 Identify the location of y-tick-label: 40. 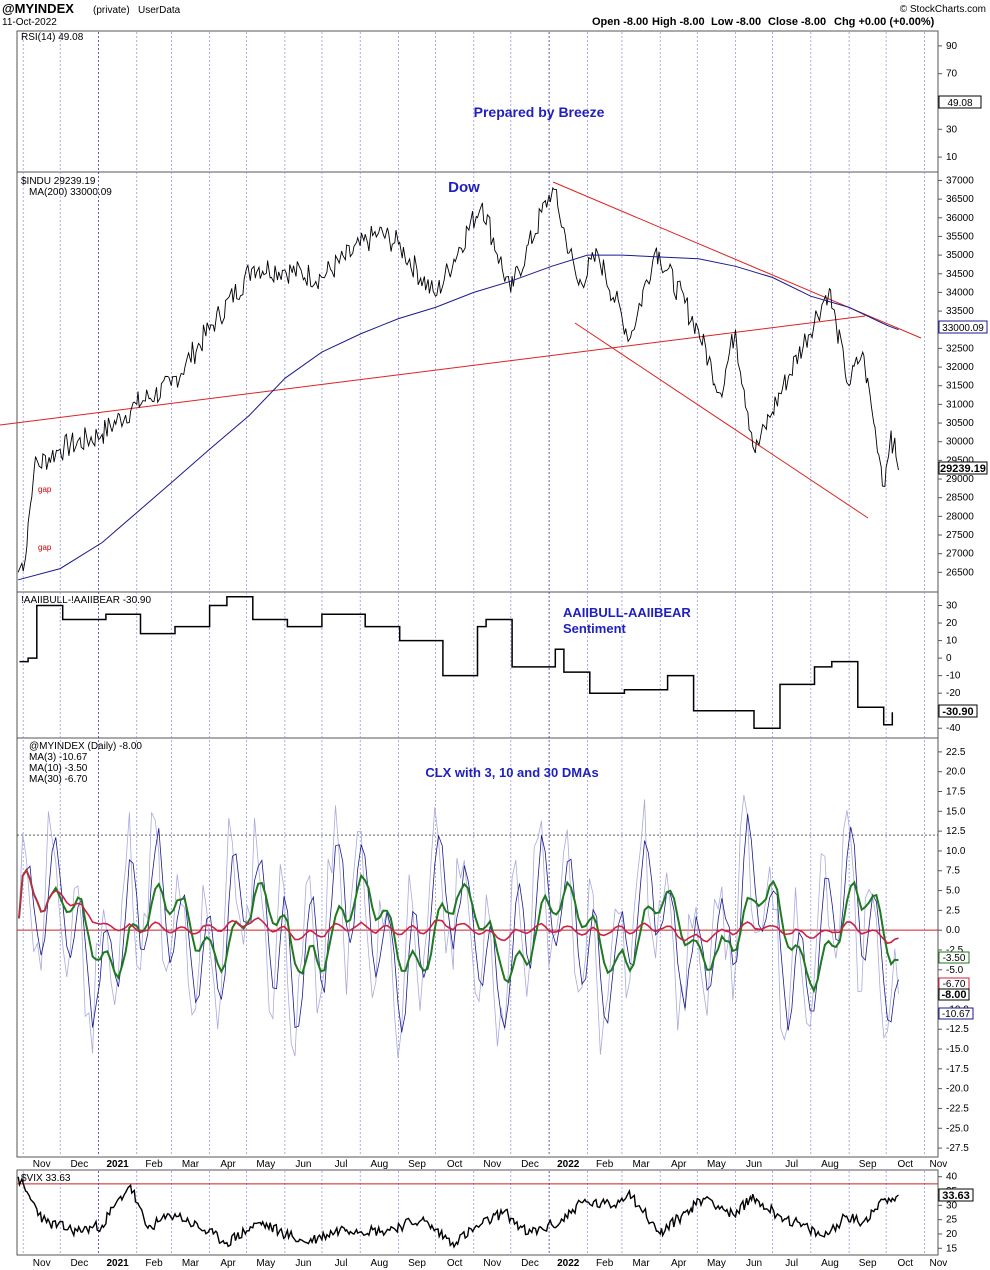
(952, 1177).